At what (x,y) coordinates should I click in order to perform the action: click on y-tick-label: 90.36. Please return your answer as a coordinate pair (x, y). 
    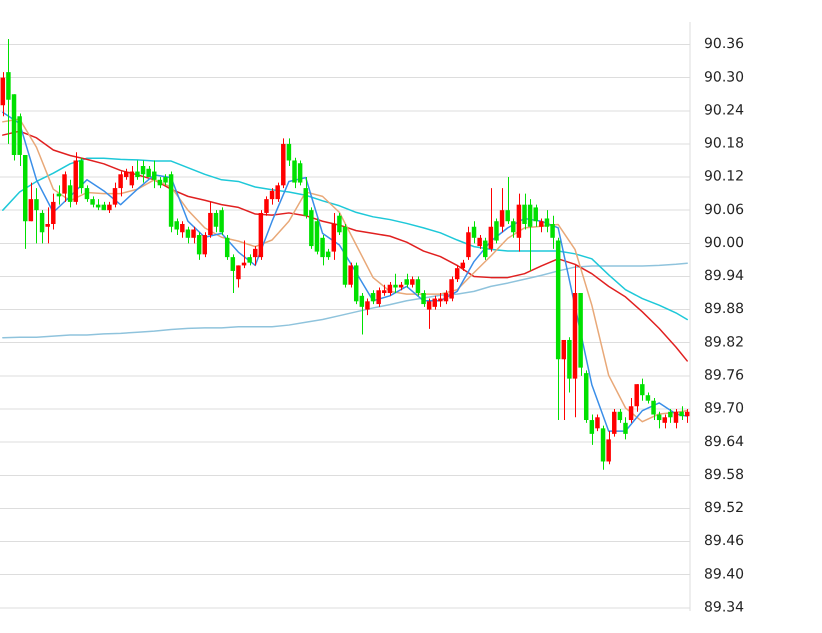
    Looking at the image, I should click on (724, 44).